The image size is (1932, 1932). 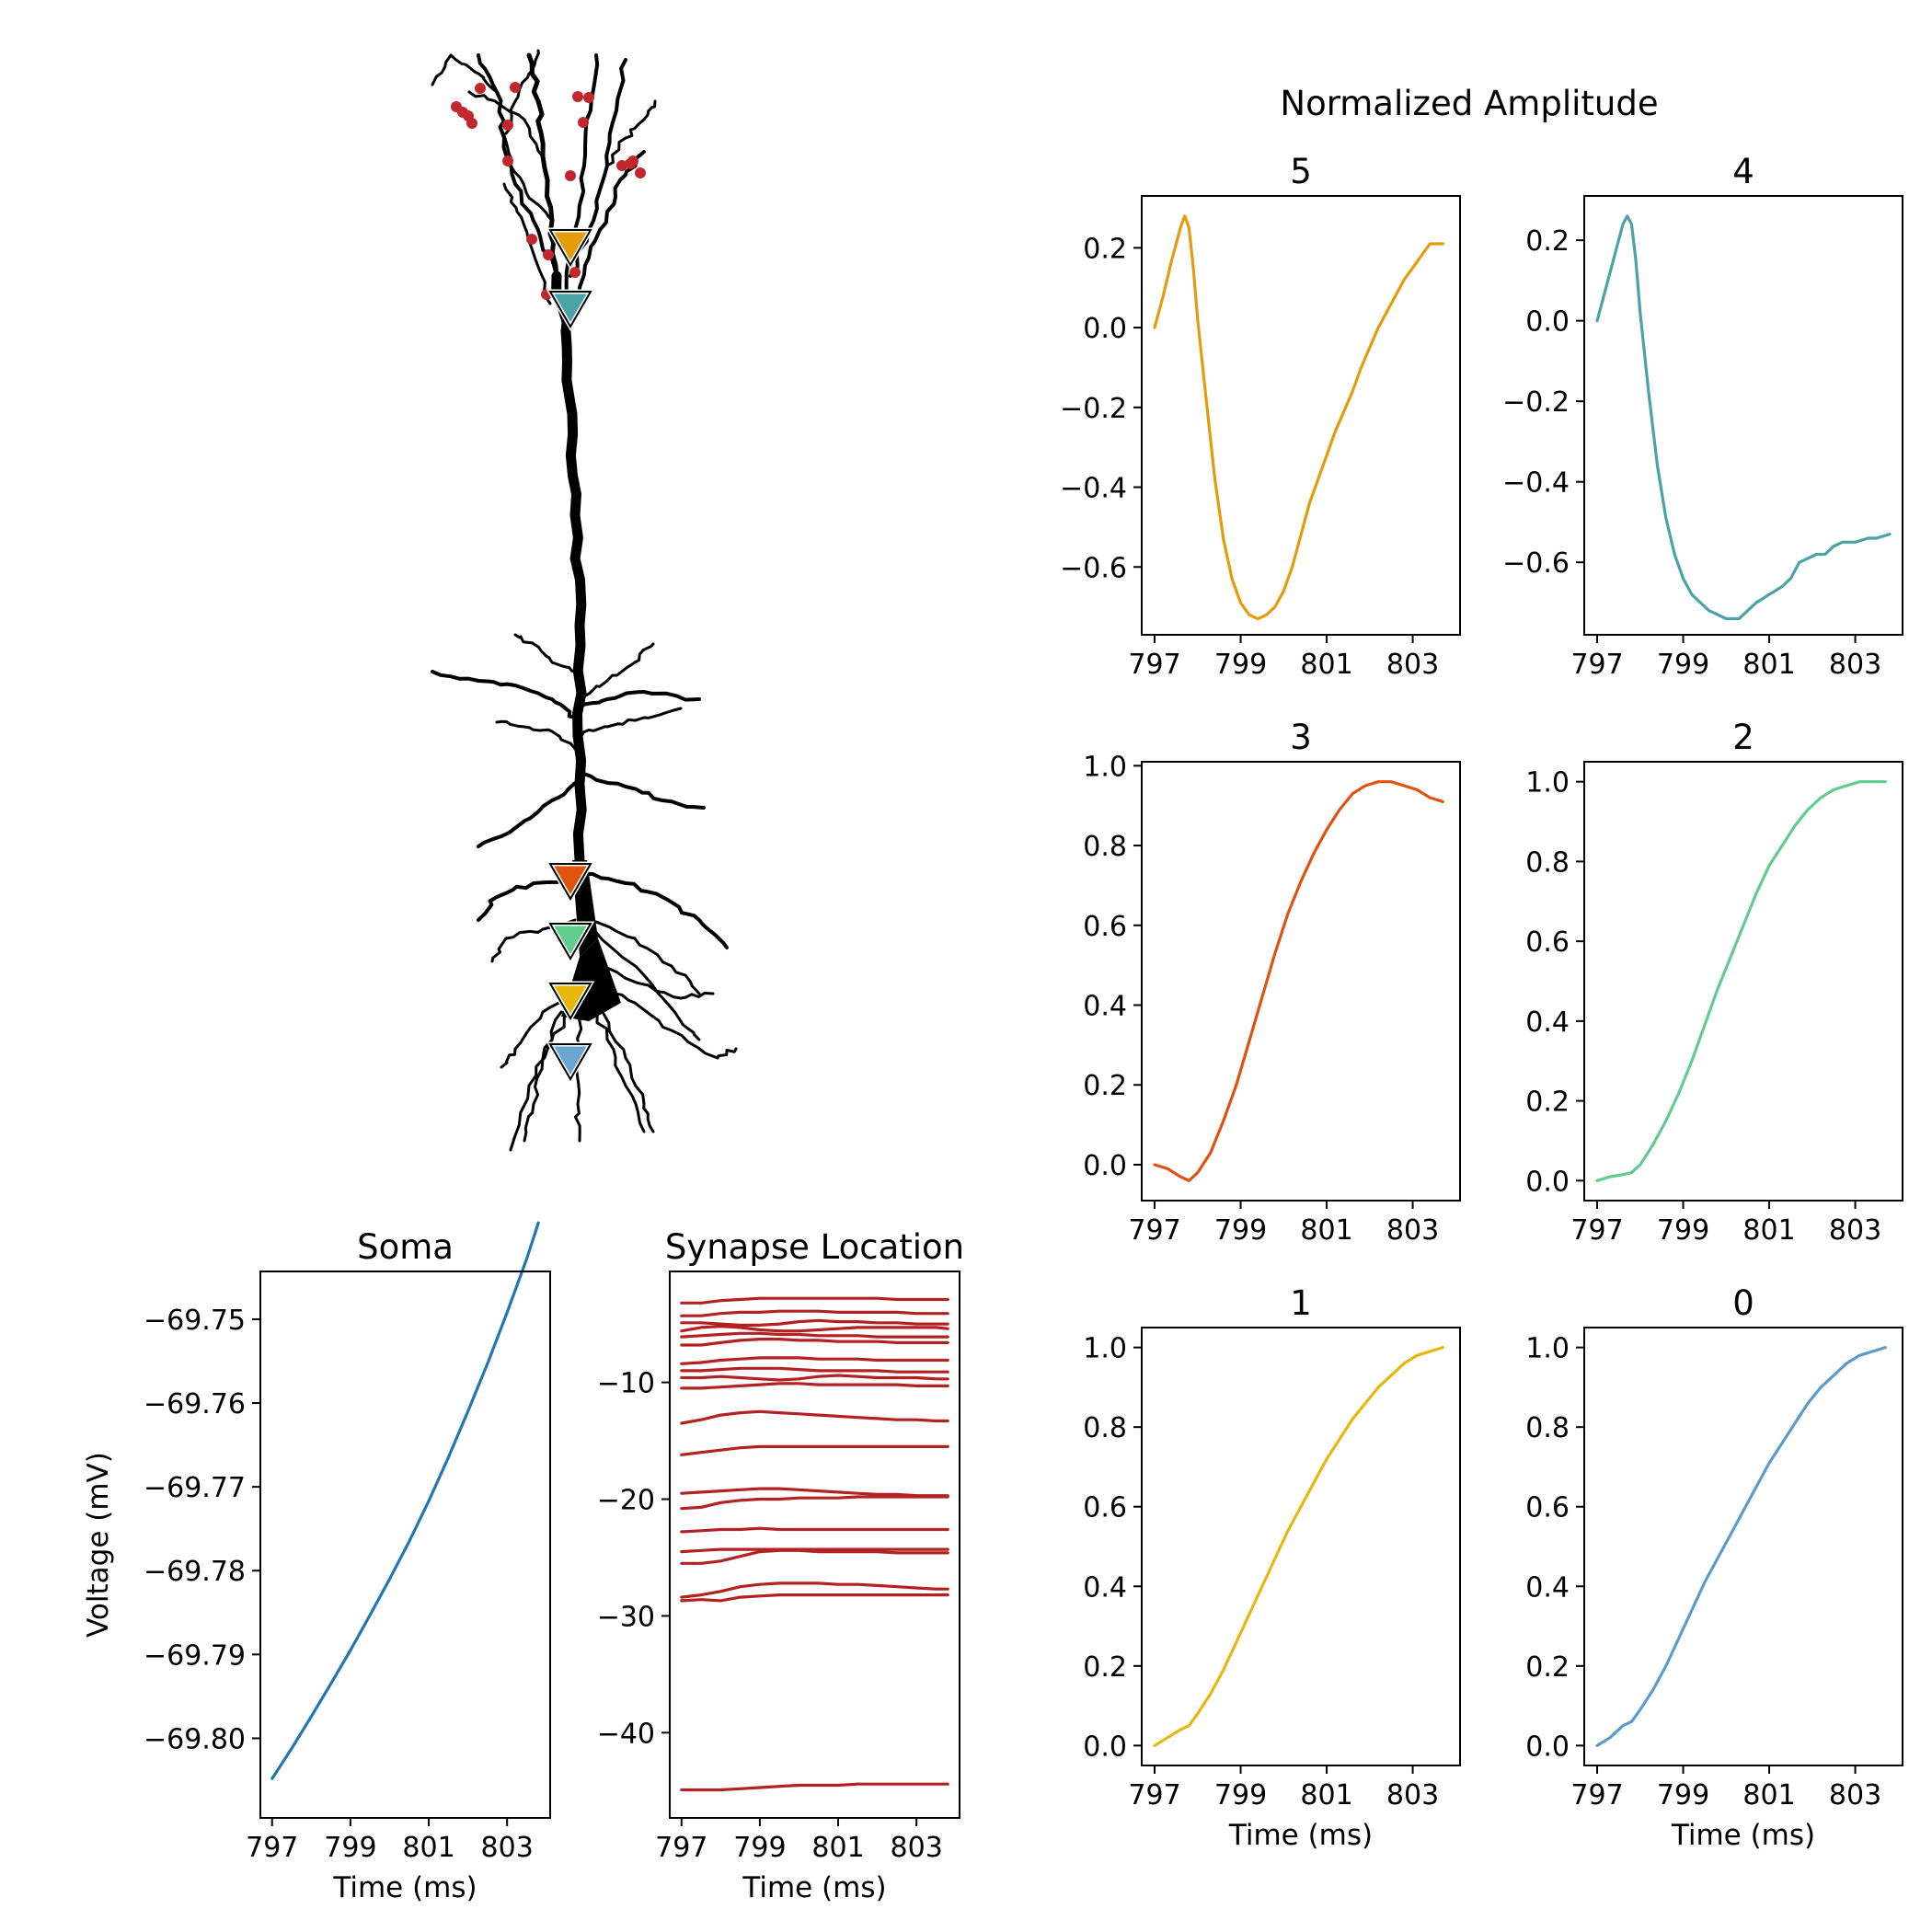 I want to click on y-tick-label: −30, so click(x=626, y=1617).